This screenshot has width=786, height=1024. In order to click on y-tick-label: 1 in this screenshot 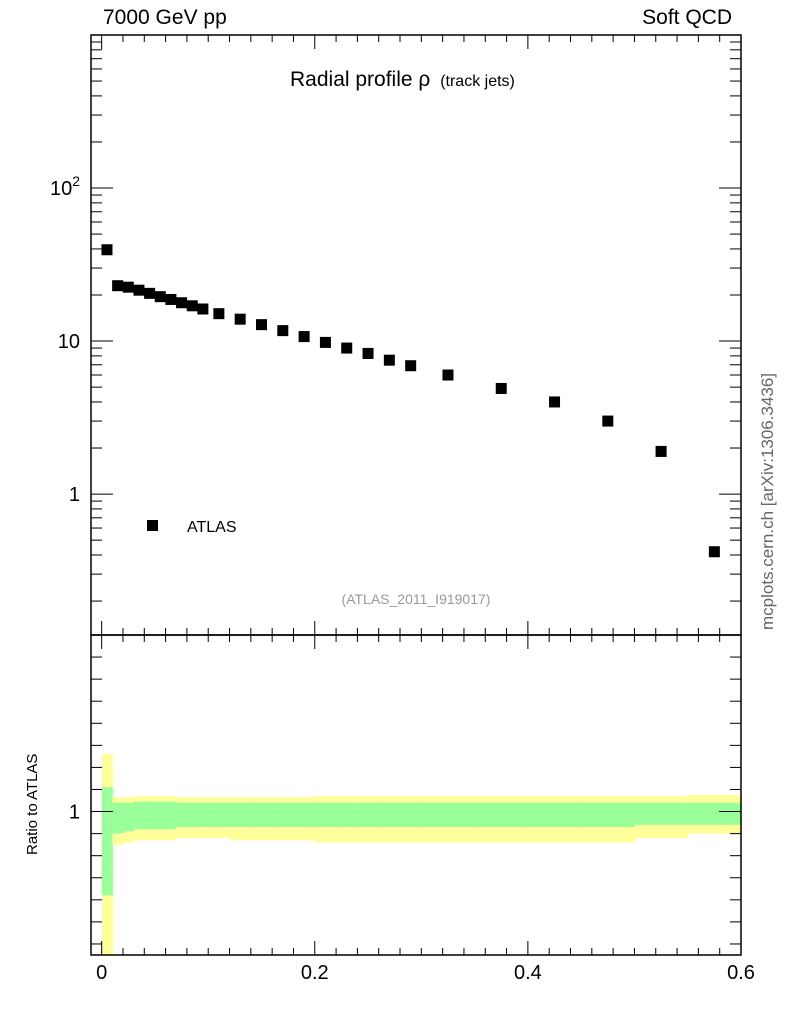, I will do `click(74, 495)`.